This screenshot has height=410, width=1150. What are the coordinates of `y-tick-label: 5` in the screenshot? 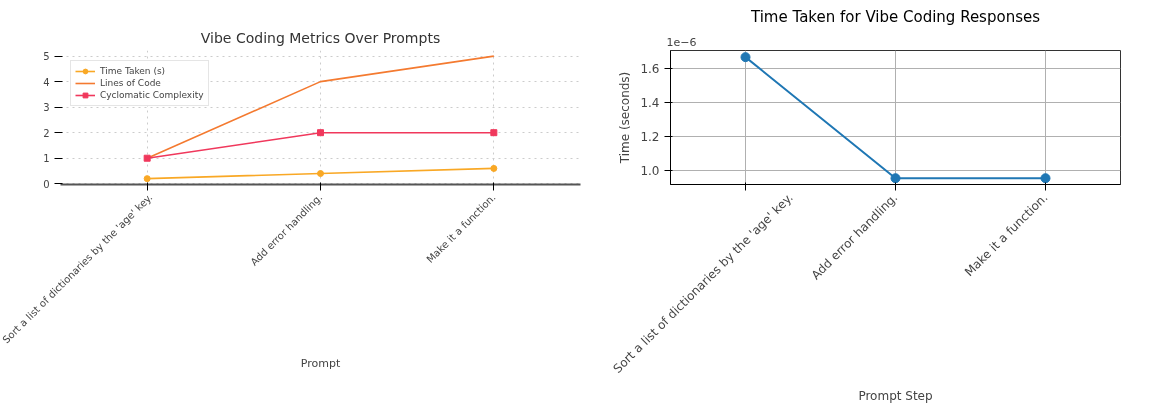 It's located at (46, 57).